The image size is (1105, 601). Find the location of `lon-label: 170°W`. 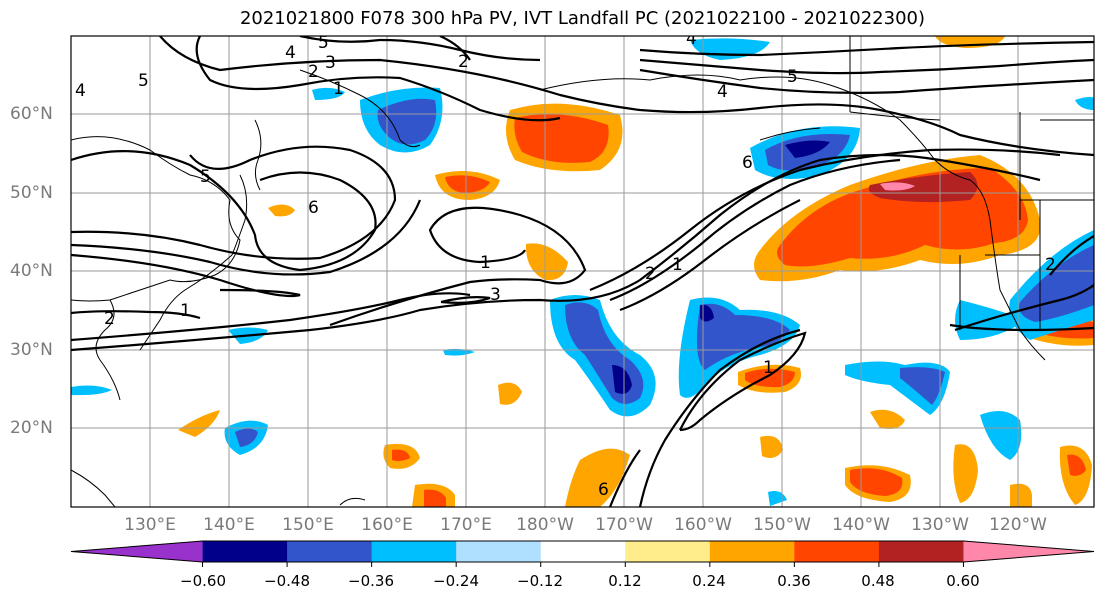

lon-label: 170°W is located at coordinates (624, 525).